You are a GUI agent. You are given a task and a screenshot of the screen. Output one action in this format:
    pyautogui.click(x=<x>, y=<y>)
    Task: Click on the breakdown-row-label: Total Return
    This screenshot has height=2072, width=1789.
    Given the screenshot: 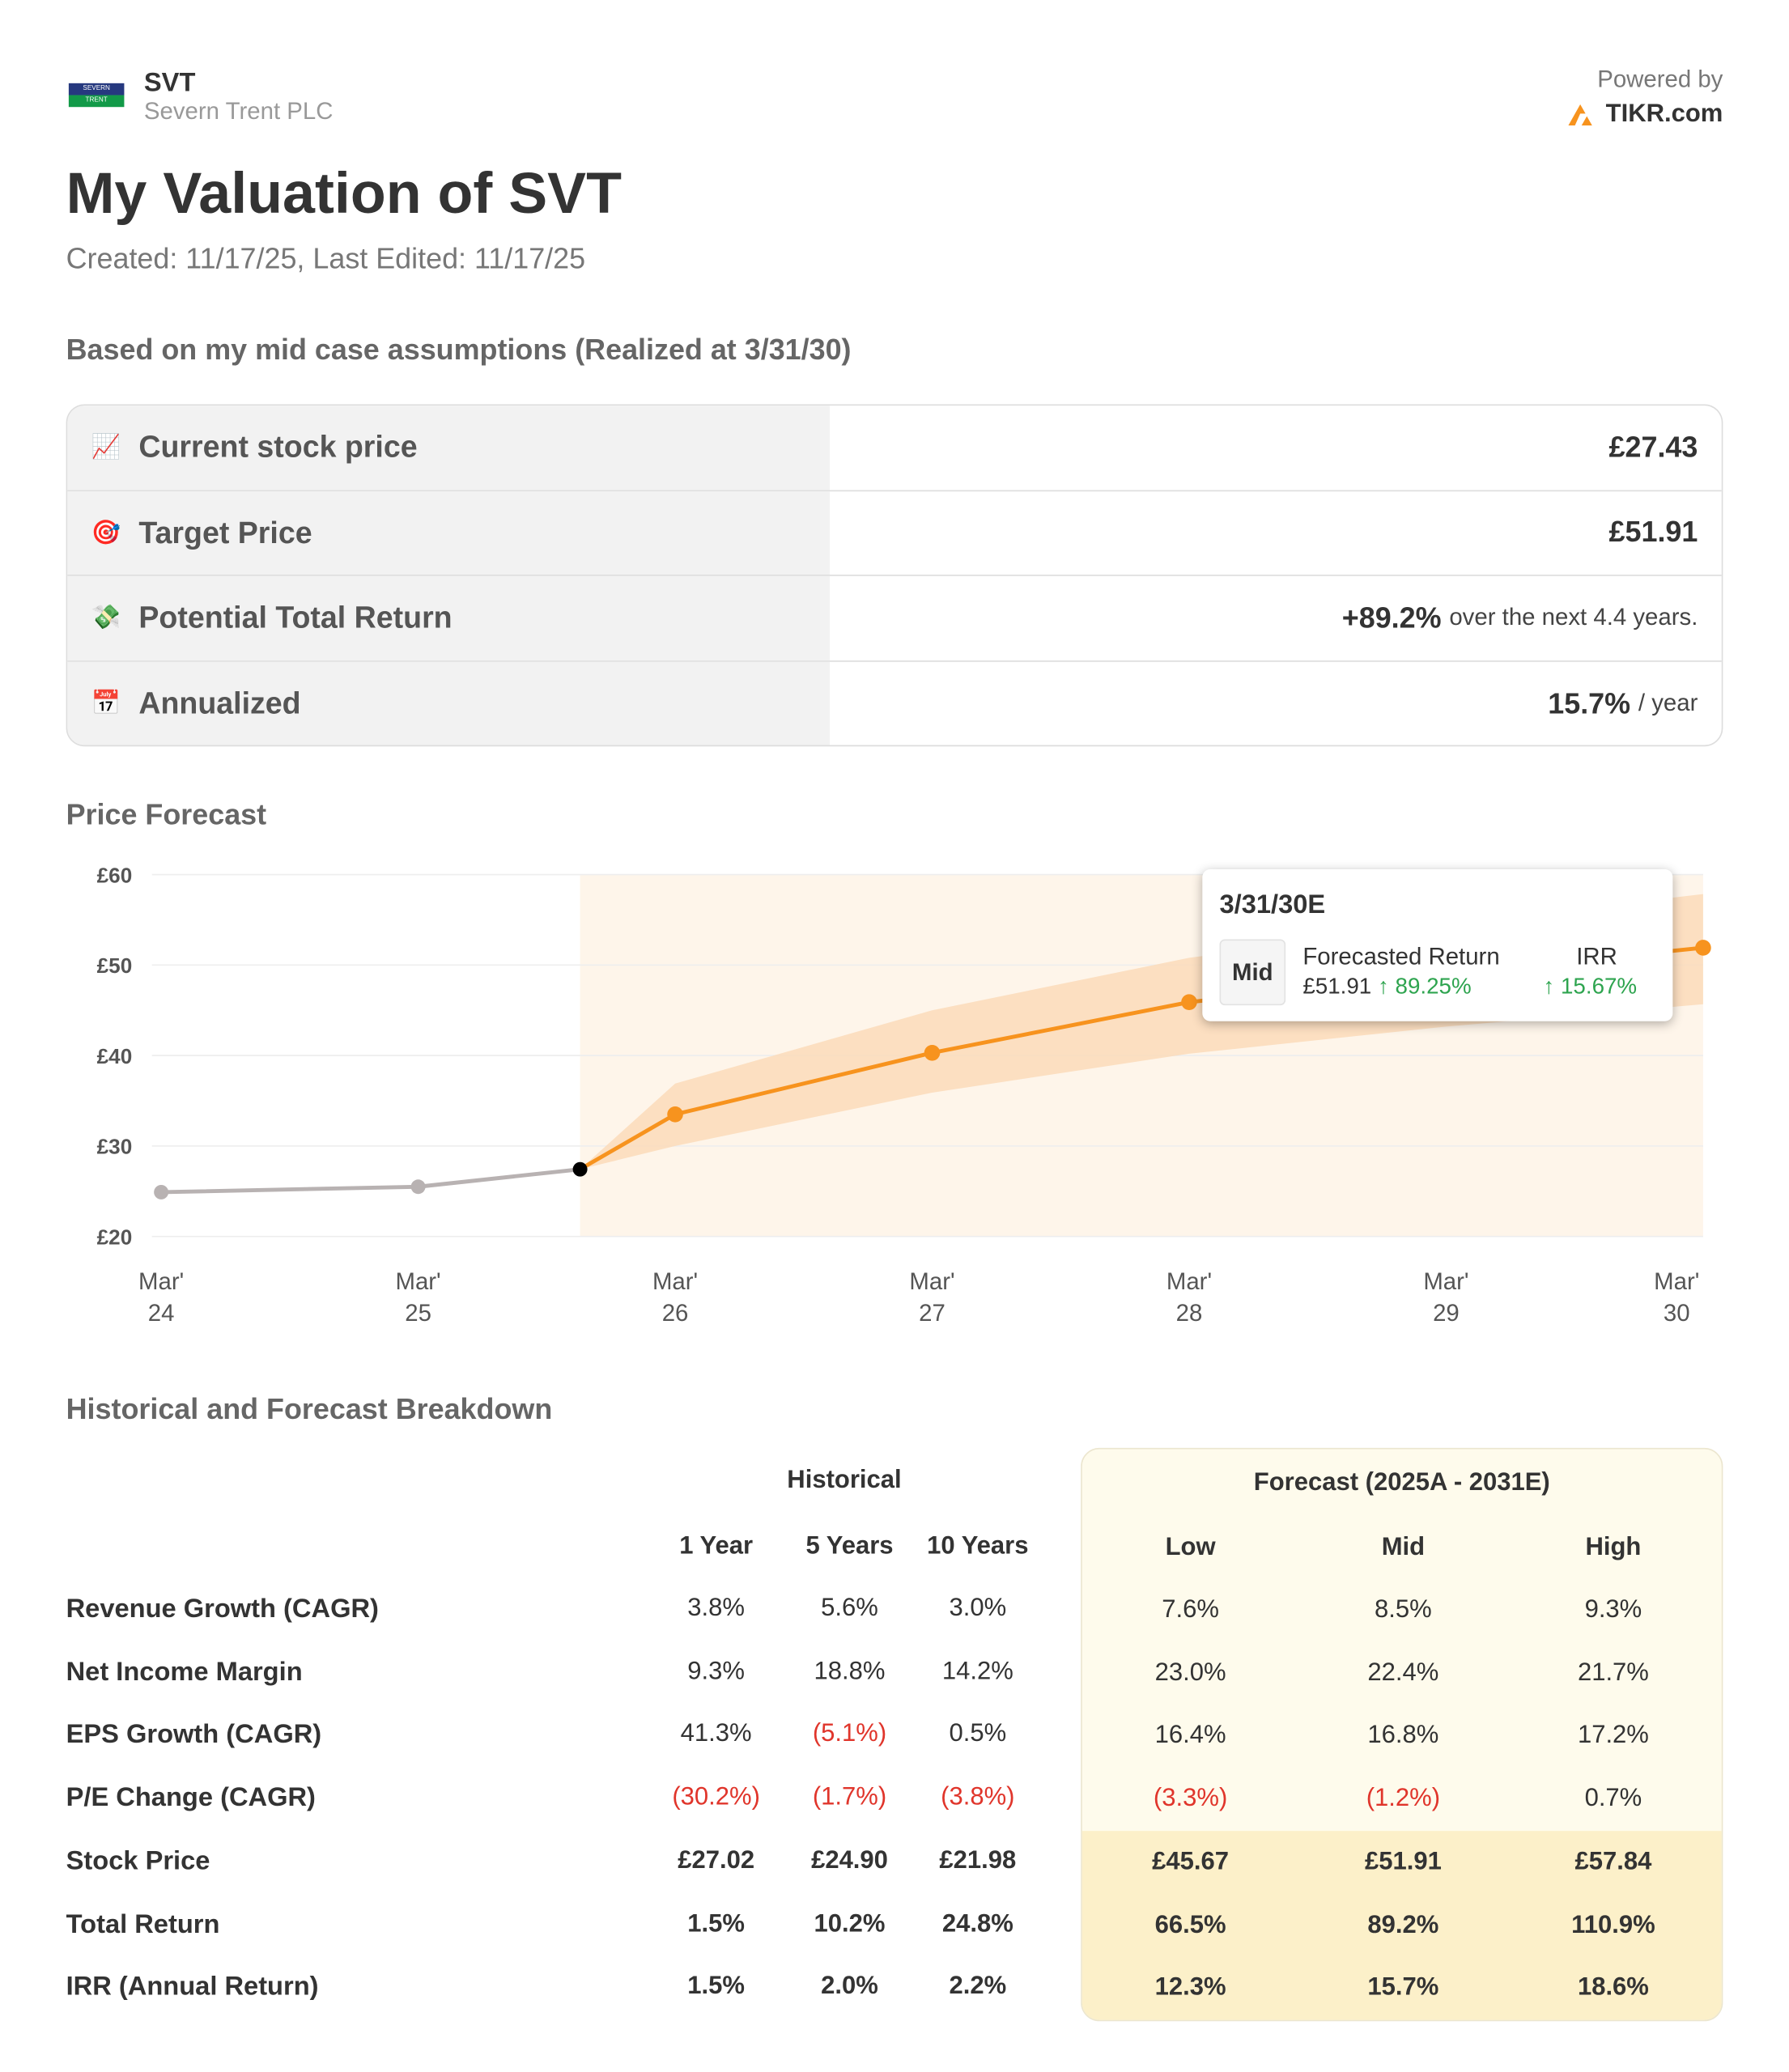 What is the action you would take?
    pyautogui.click(x=143, y=1925)
    